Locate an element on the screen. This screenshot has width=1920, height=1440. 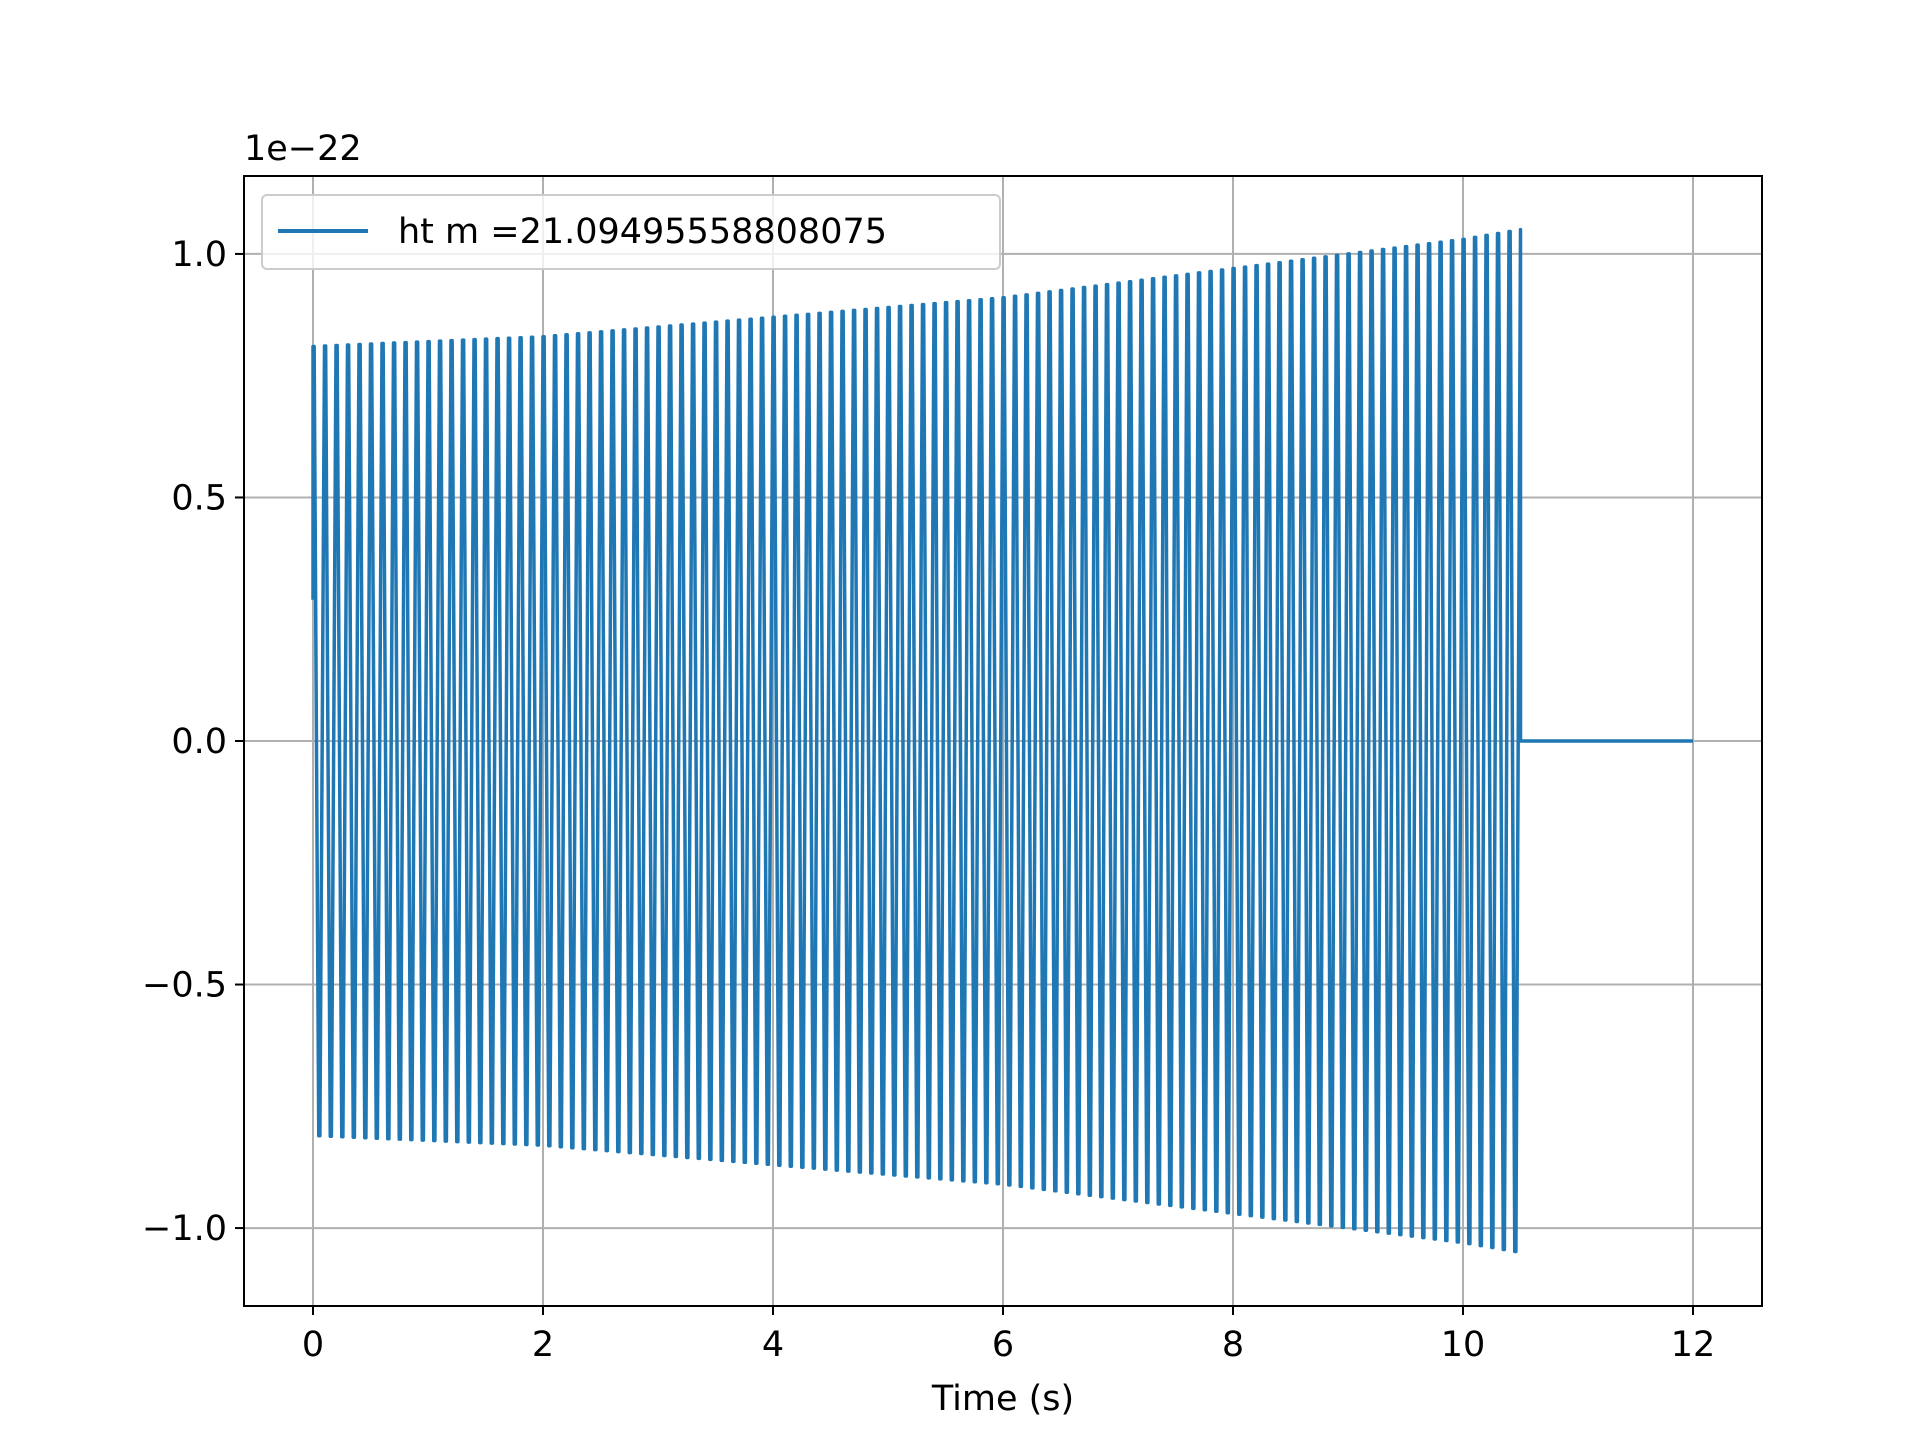
y-tick-label: −1.0 is located at coordinates (184, 1229).